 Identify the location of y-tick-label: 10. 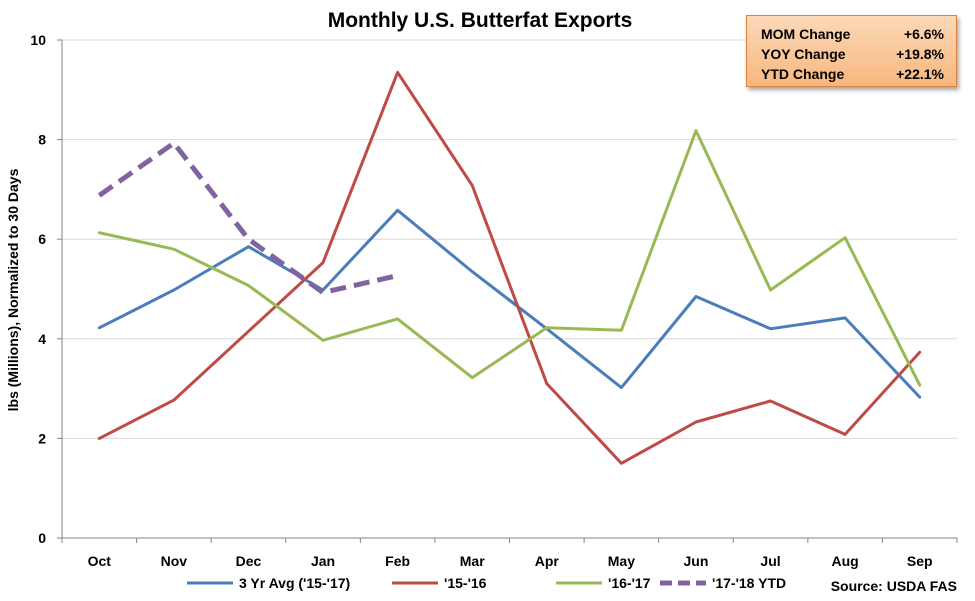
(38, 40).